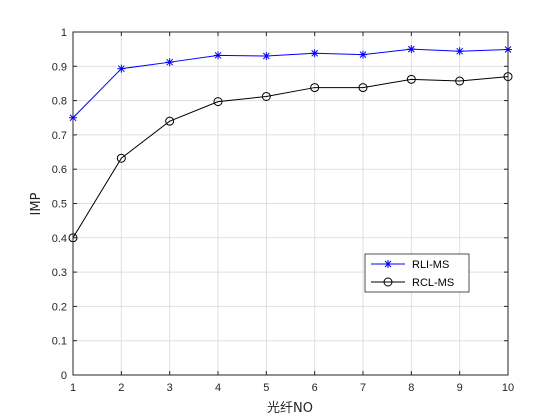 The image size is (560, 420). Describe the element at coordinates (59, 136) in the screenshot. I see `y-tick-label: 0.7` at that location.